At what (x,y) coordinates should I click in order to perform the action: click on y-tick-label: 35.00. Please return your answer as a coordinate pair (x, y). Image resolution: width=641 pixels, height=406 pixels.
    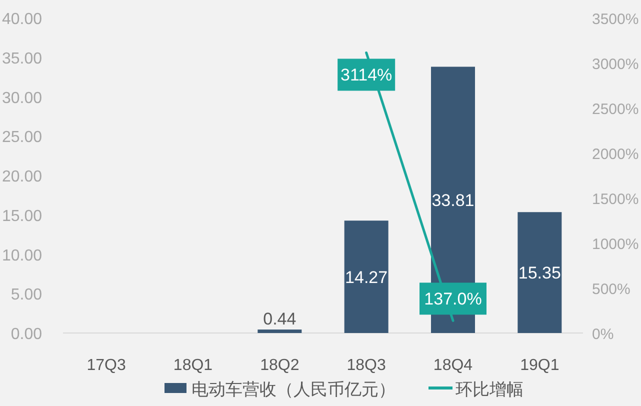
    Looking at the image, I should click on (22, 59).